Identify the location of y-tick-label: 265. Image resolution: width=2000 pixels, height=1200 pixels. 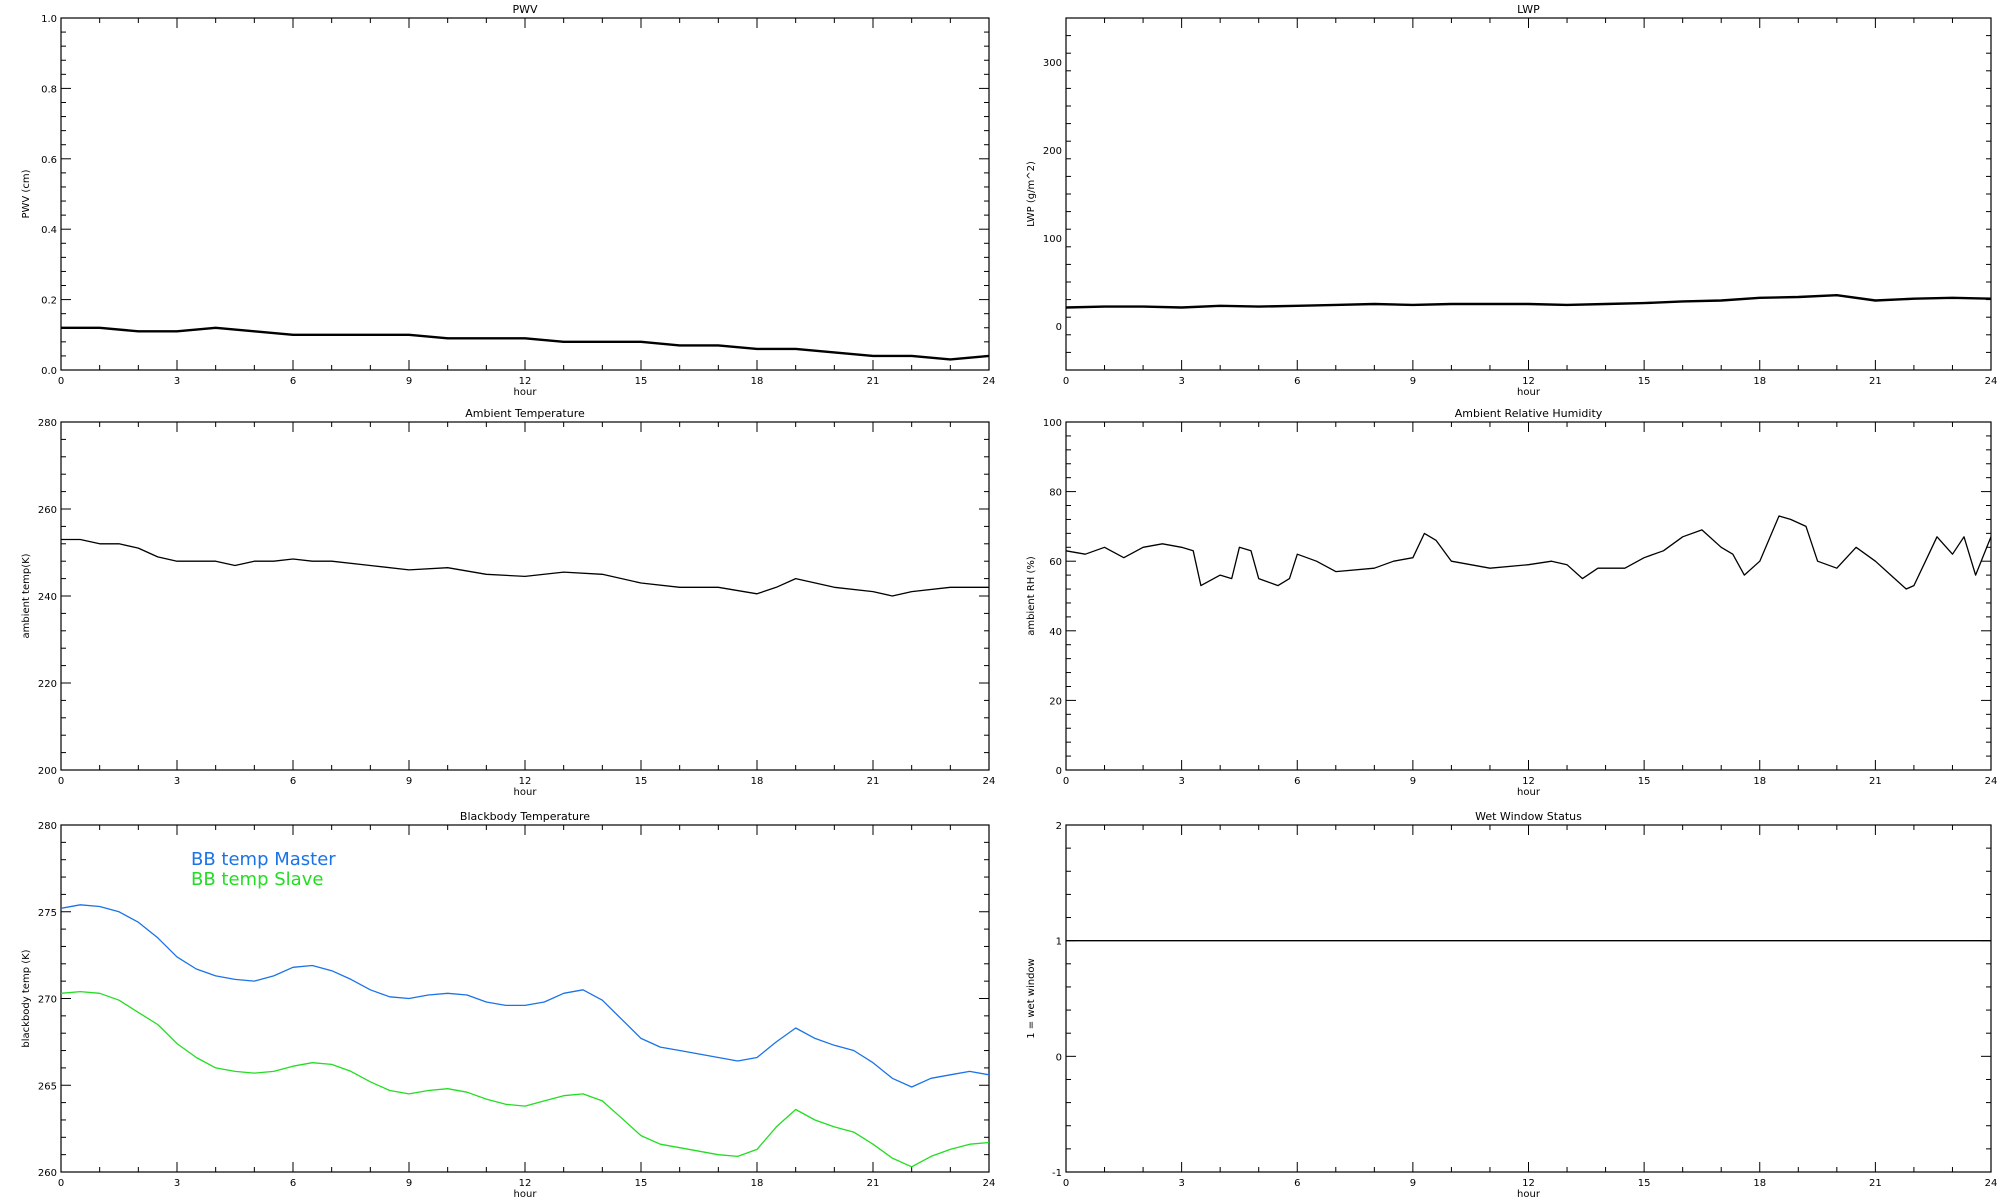
(47, 1086).